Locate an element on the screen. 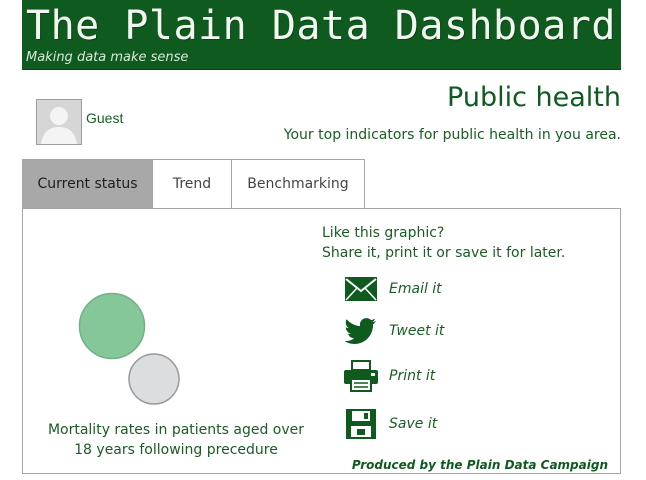 This screenshot has width=646, height=480. site-title: The Plain Data Dashboard is located at coordinates (321, 26).